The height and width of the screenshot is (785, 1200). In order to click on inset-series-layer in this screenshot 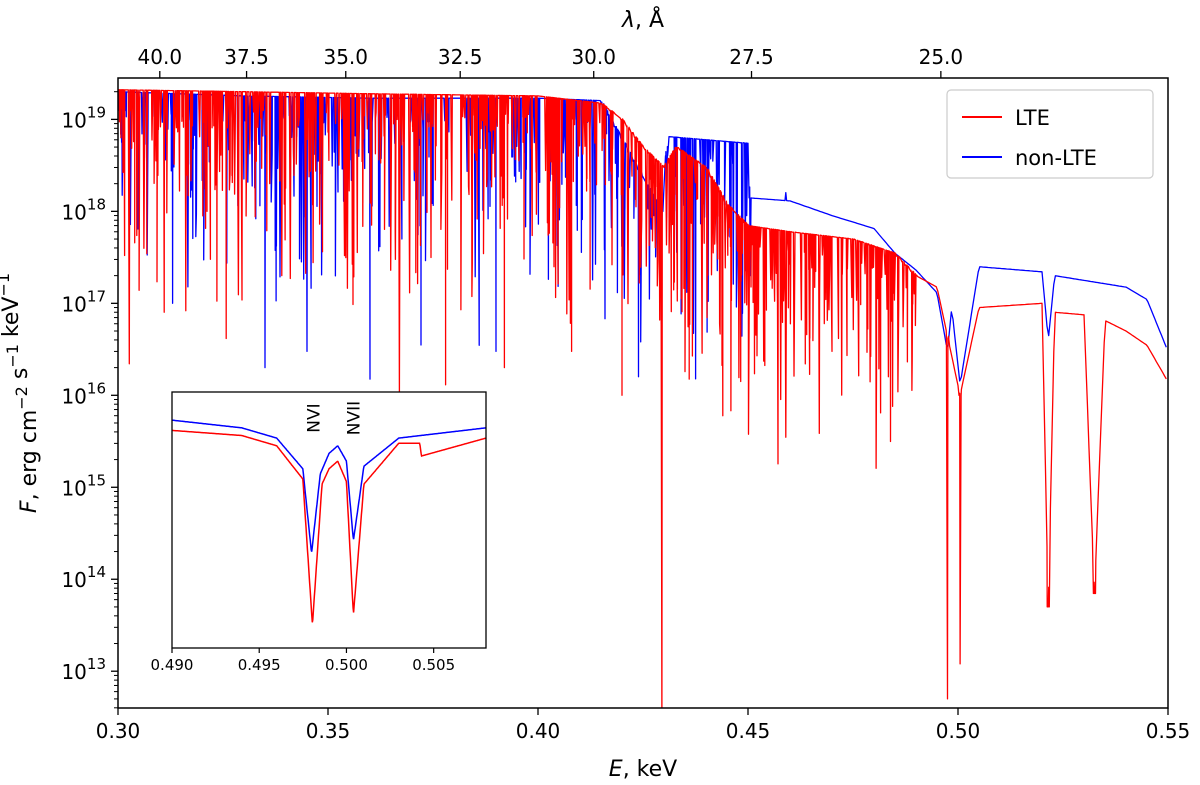, I will do `click(329, 521)`.